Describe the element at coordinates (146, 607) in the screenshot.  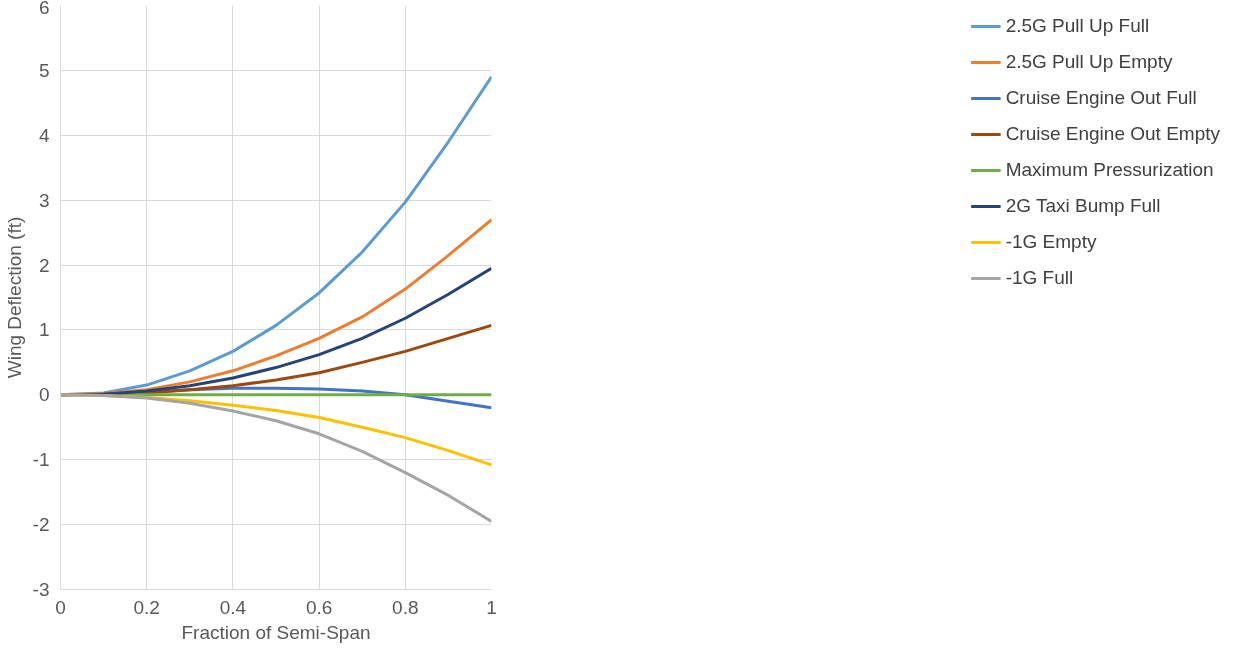
I see `x-tick-label: 0.2` at that location.